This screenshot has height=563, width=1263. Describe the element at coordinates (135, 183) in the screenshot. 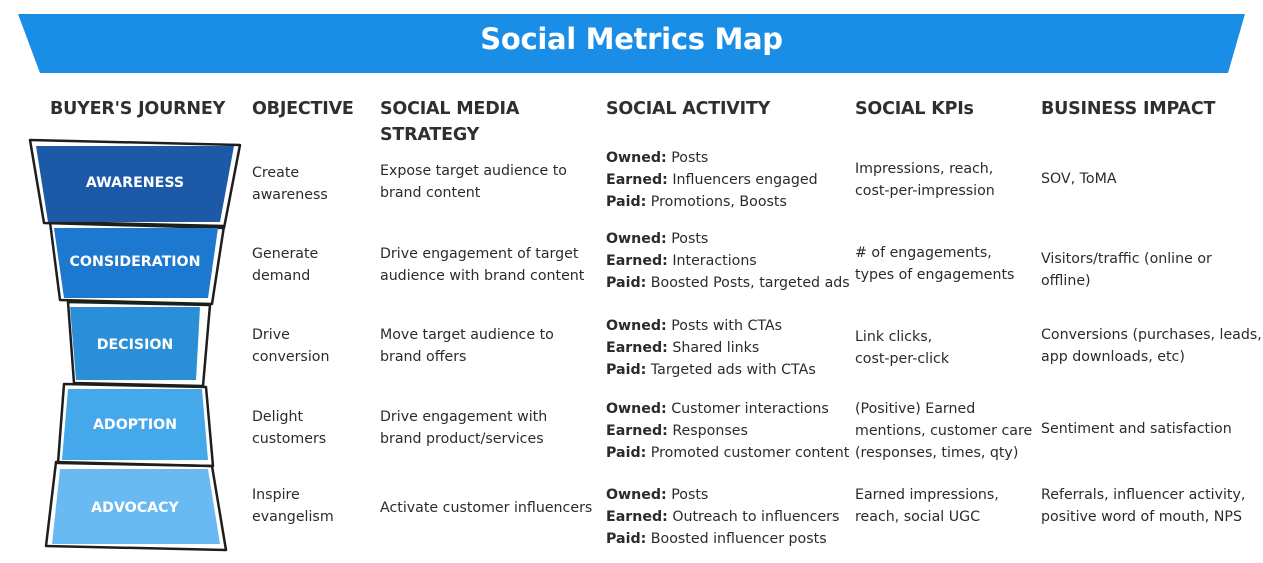

I see `stage-label-awareness: AWARENESS` at that location.